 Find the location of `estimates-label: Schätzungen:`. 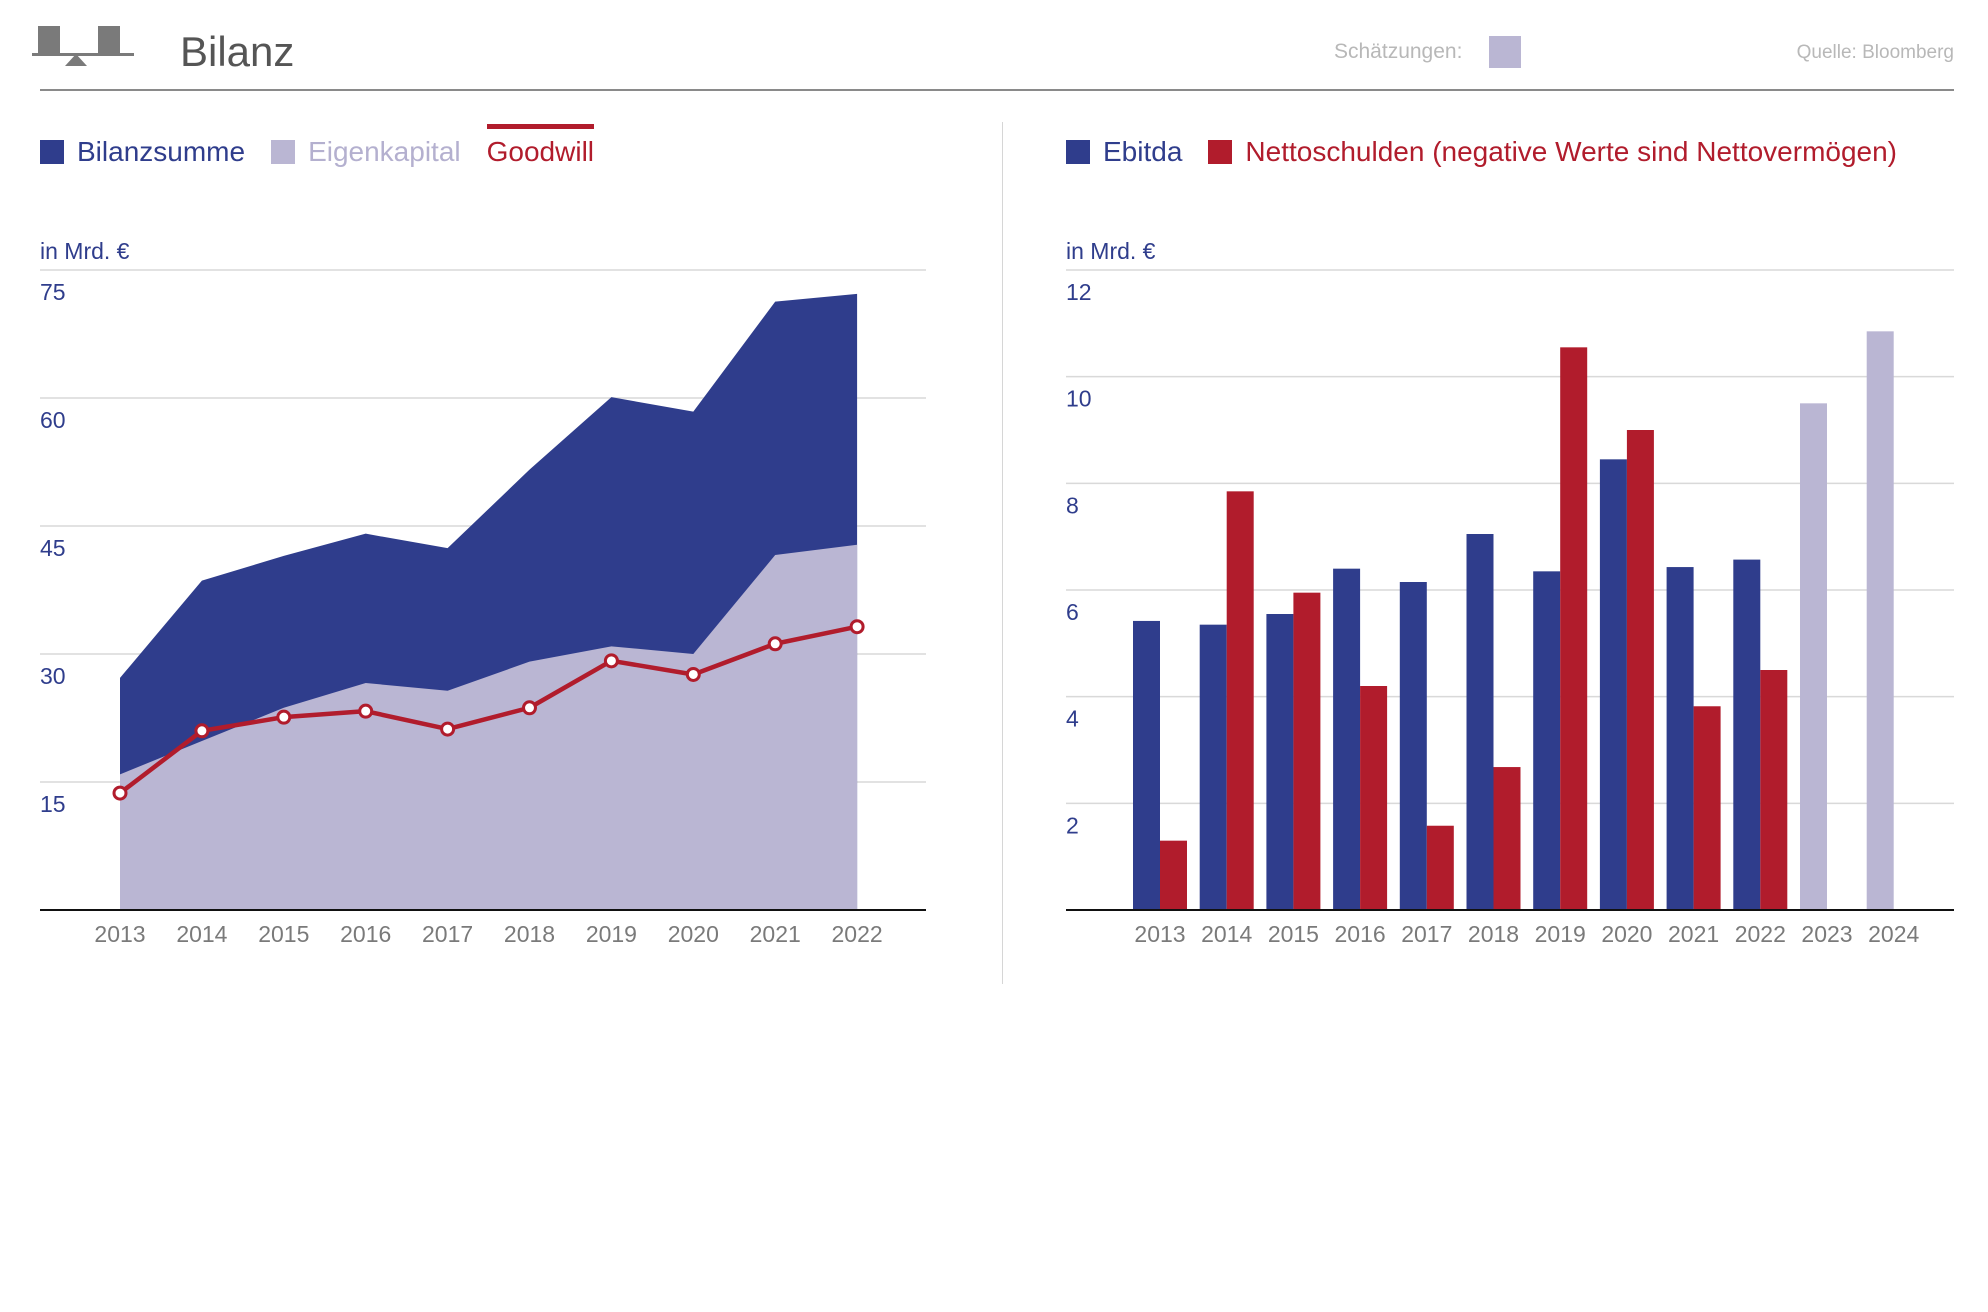

estimates-label: Schätzungen: is located at coordinates (1398, 51).